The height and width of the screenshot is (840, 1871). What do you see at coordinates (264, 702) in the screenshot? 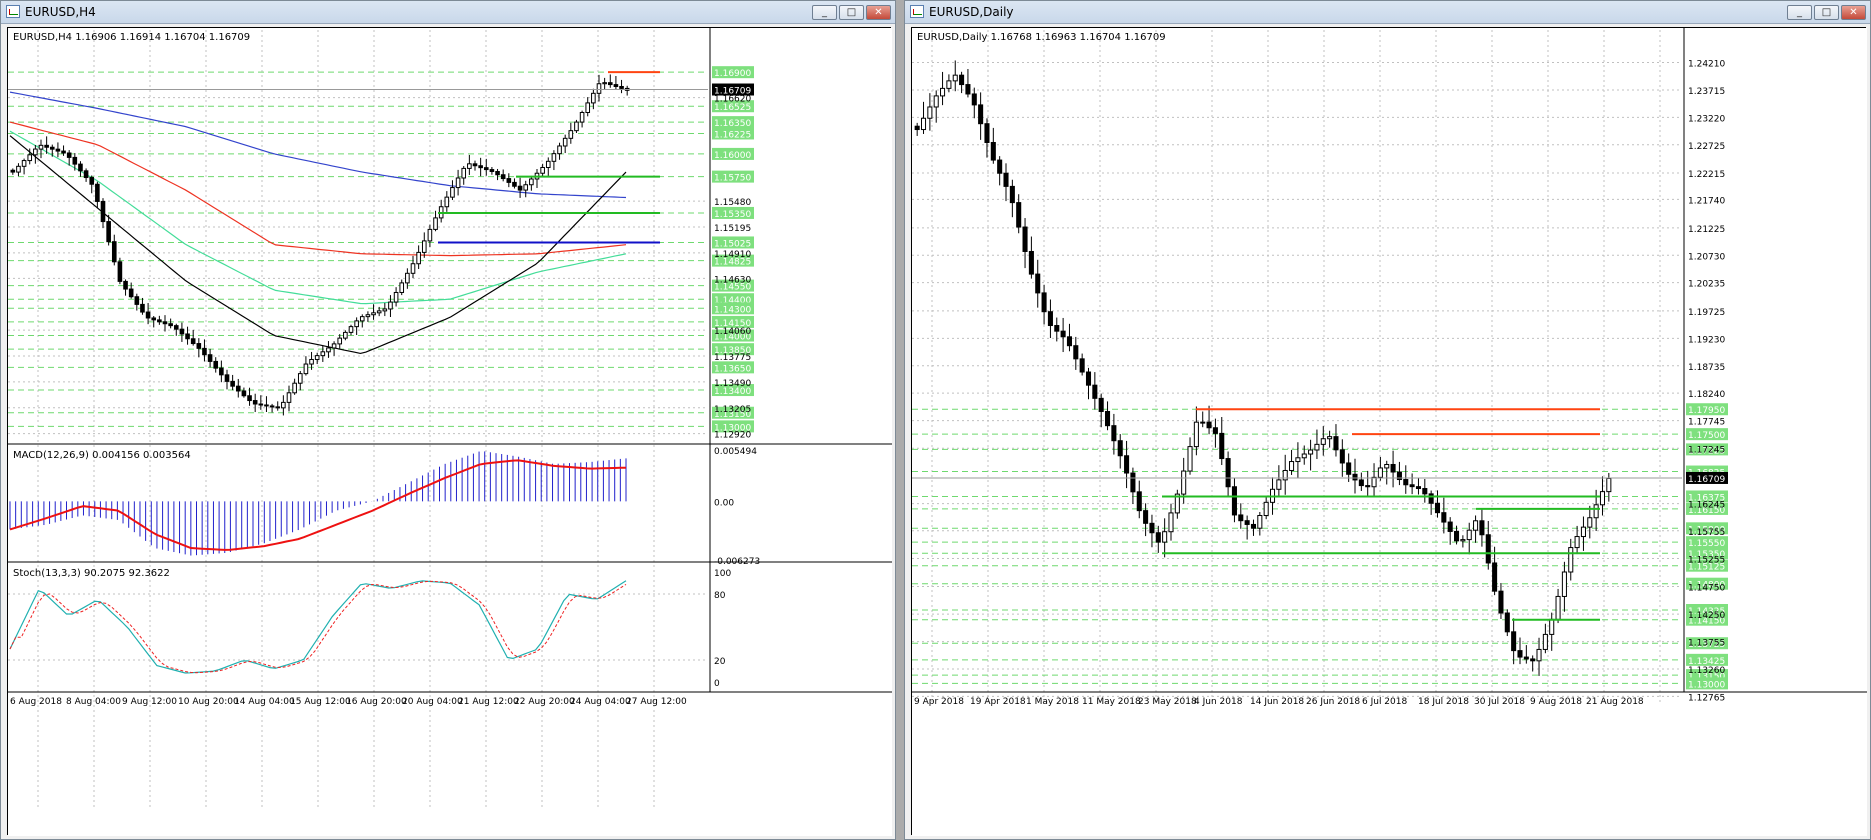
I see `date-label: 14 Aug 04:00` at bounding box center [264, 702].